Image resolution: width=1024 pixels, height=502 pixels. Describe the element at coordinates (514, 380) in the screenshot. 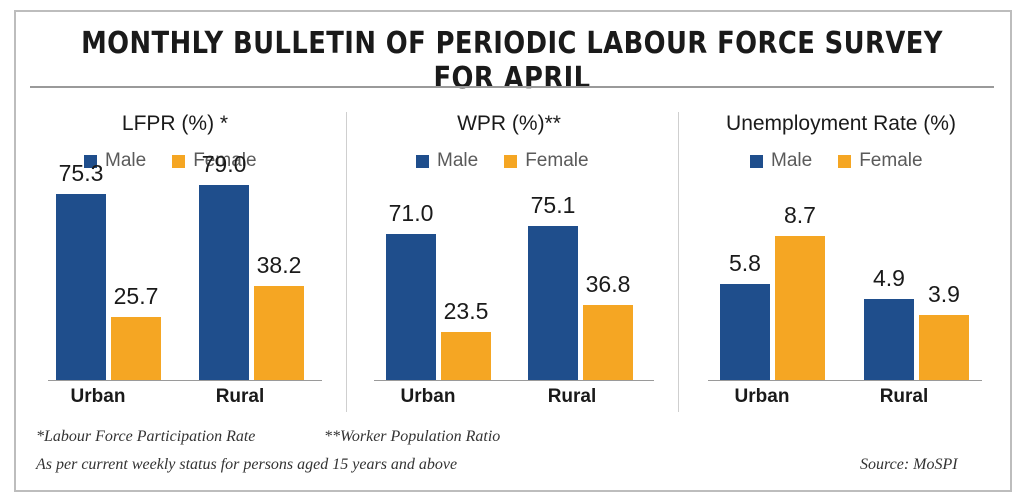

I see `baseline-wpr` at that location.